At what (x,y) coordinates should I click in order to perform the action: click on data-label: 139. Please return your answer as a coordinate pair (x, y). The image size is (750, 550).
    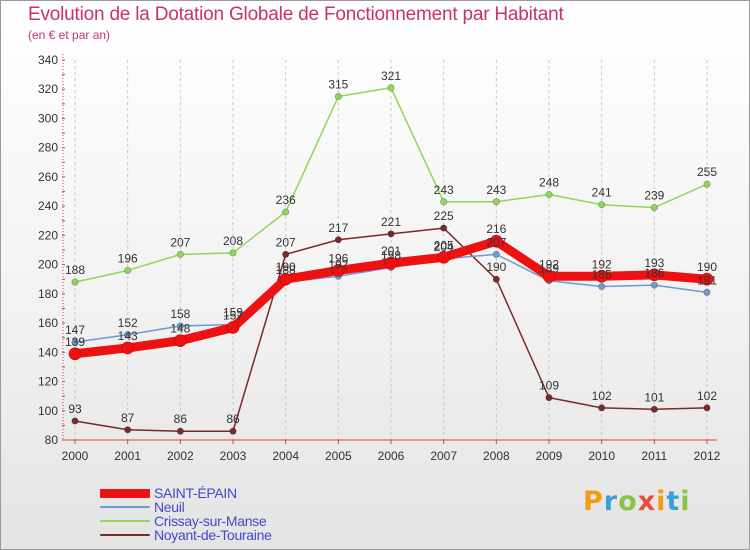
    Looking at the image, I should click on (75, 342).